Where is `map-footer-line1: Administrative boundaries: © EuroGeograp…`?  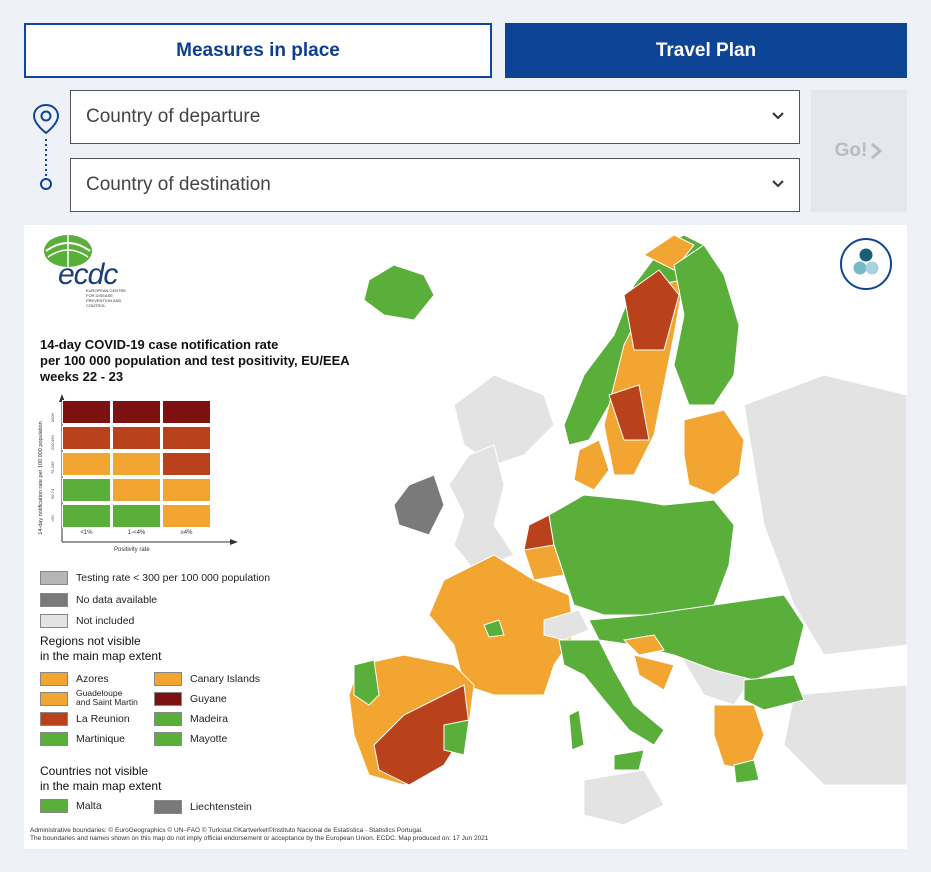
map-footer-line1: Administrative boundaries: © EuroGeograp… is located at coordinates (226, 830).